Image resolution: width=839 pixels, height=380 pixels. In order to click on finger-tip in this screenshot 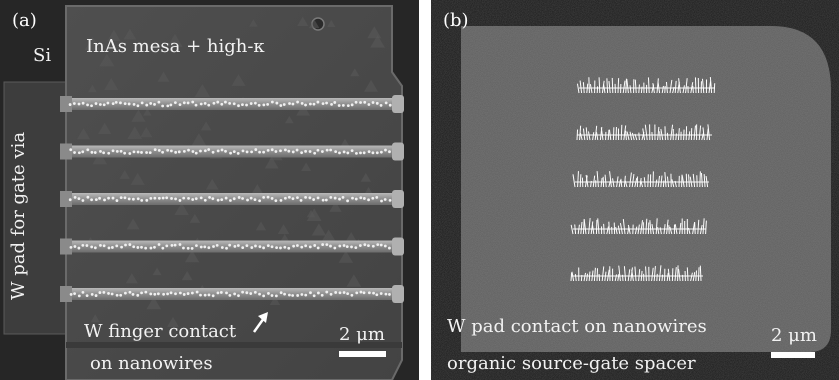, I will do `click(398, 294)`.